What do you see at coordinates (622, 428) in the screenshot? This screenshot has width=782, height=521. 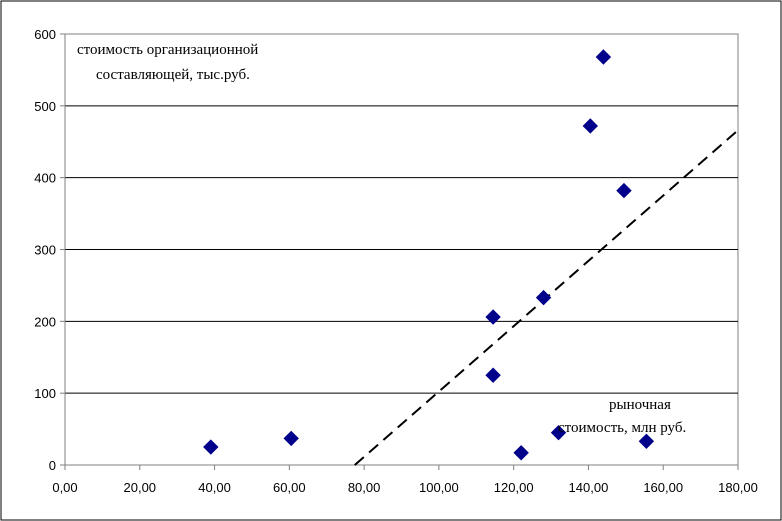 I see `x-annotation-line2: стоимость, млн руб.` at bounding box center [622, 428].